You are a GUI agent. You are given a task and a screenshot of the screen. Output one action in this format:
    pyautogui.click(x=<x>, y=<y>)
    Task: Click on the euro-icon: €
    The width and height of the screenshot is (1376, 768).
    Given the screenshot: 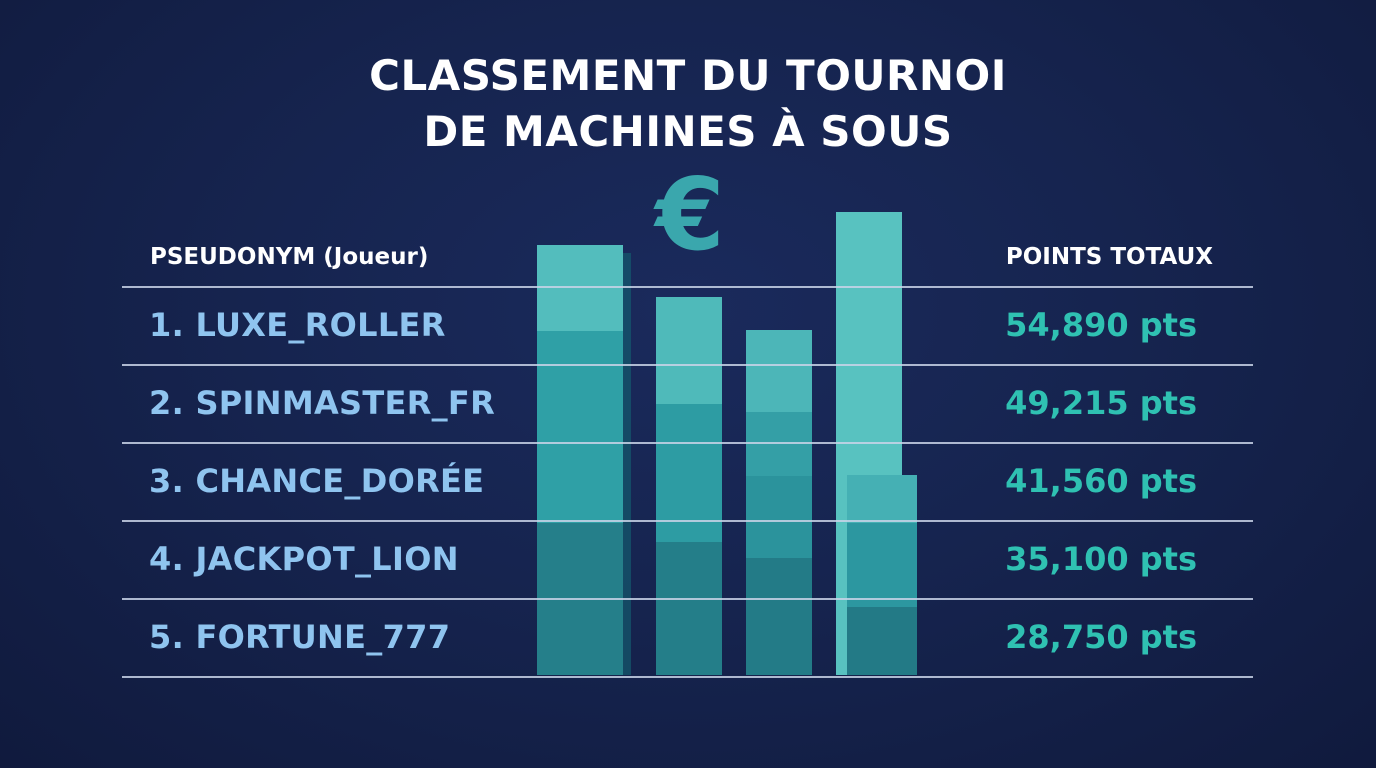 What is the action you would take?
    pyautogui.click(x=690, y=214)
    